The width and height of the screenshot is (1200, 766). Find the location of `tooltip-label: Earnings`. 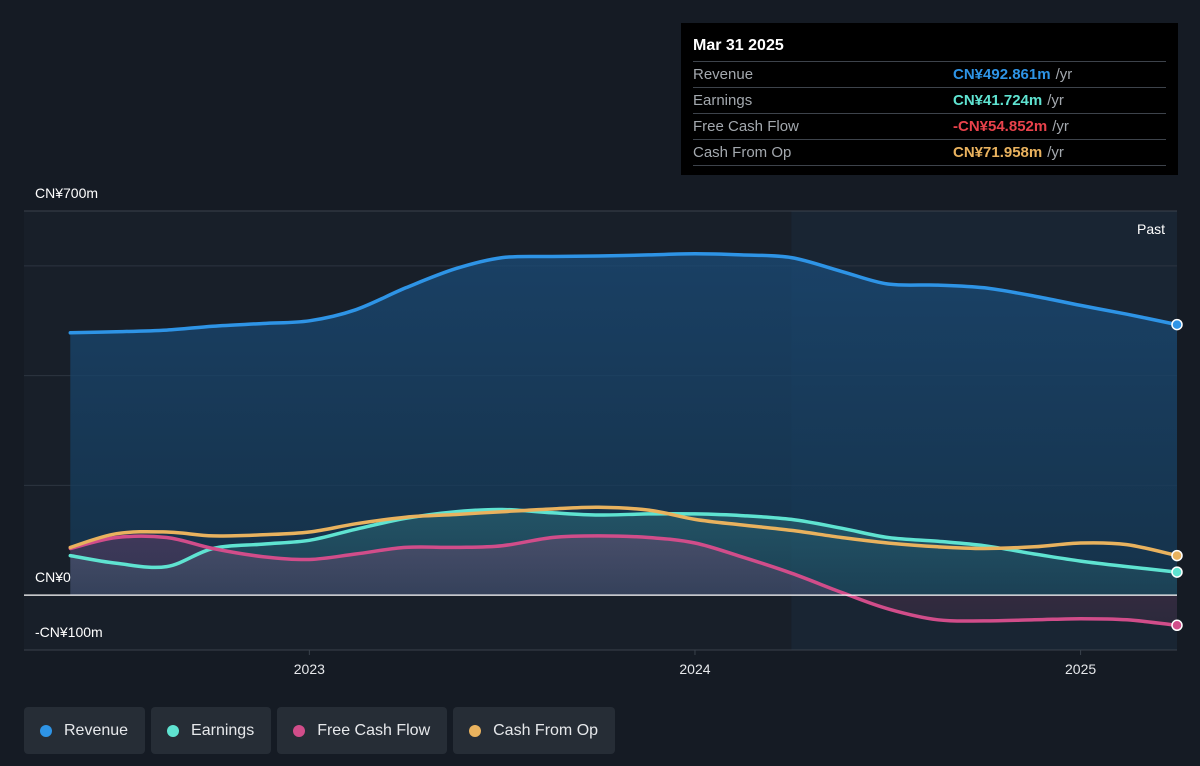

tooltip-label: Earnings is located at coordinates (723, 100).